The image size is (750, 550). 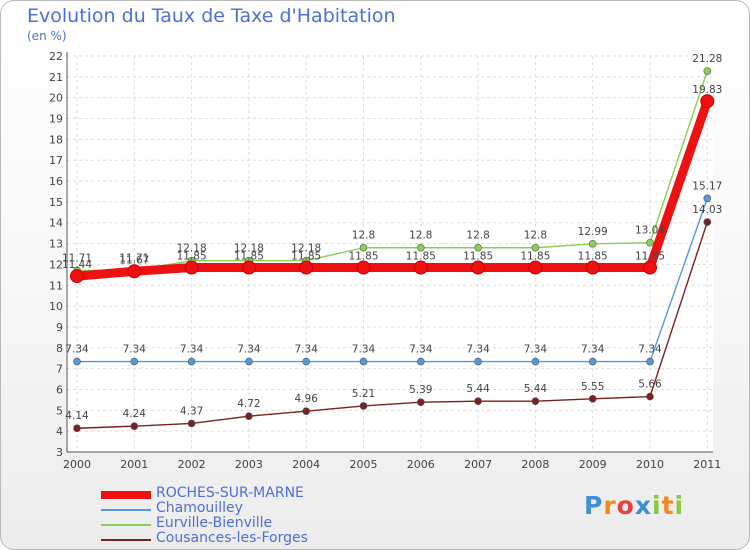 What do you see at coordinates (56, 98) in the screenshot?
I see `y-tick-label: 20` at bounding box center [56, 98].